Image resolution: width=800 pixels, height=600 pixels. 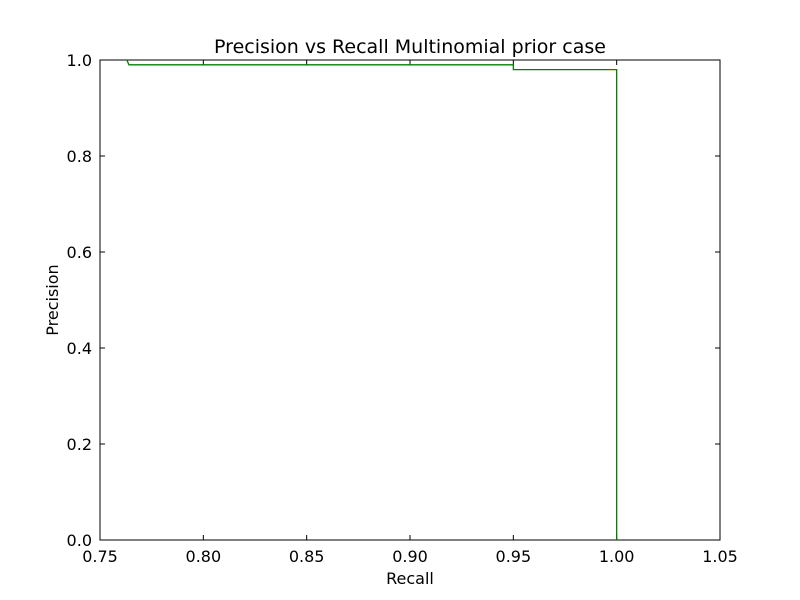 What do you see at coordinates (204, 556) in the screenshot?
I see `x-tick-label: 0.80` at bounding box center [204, 556].